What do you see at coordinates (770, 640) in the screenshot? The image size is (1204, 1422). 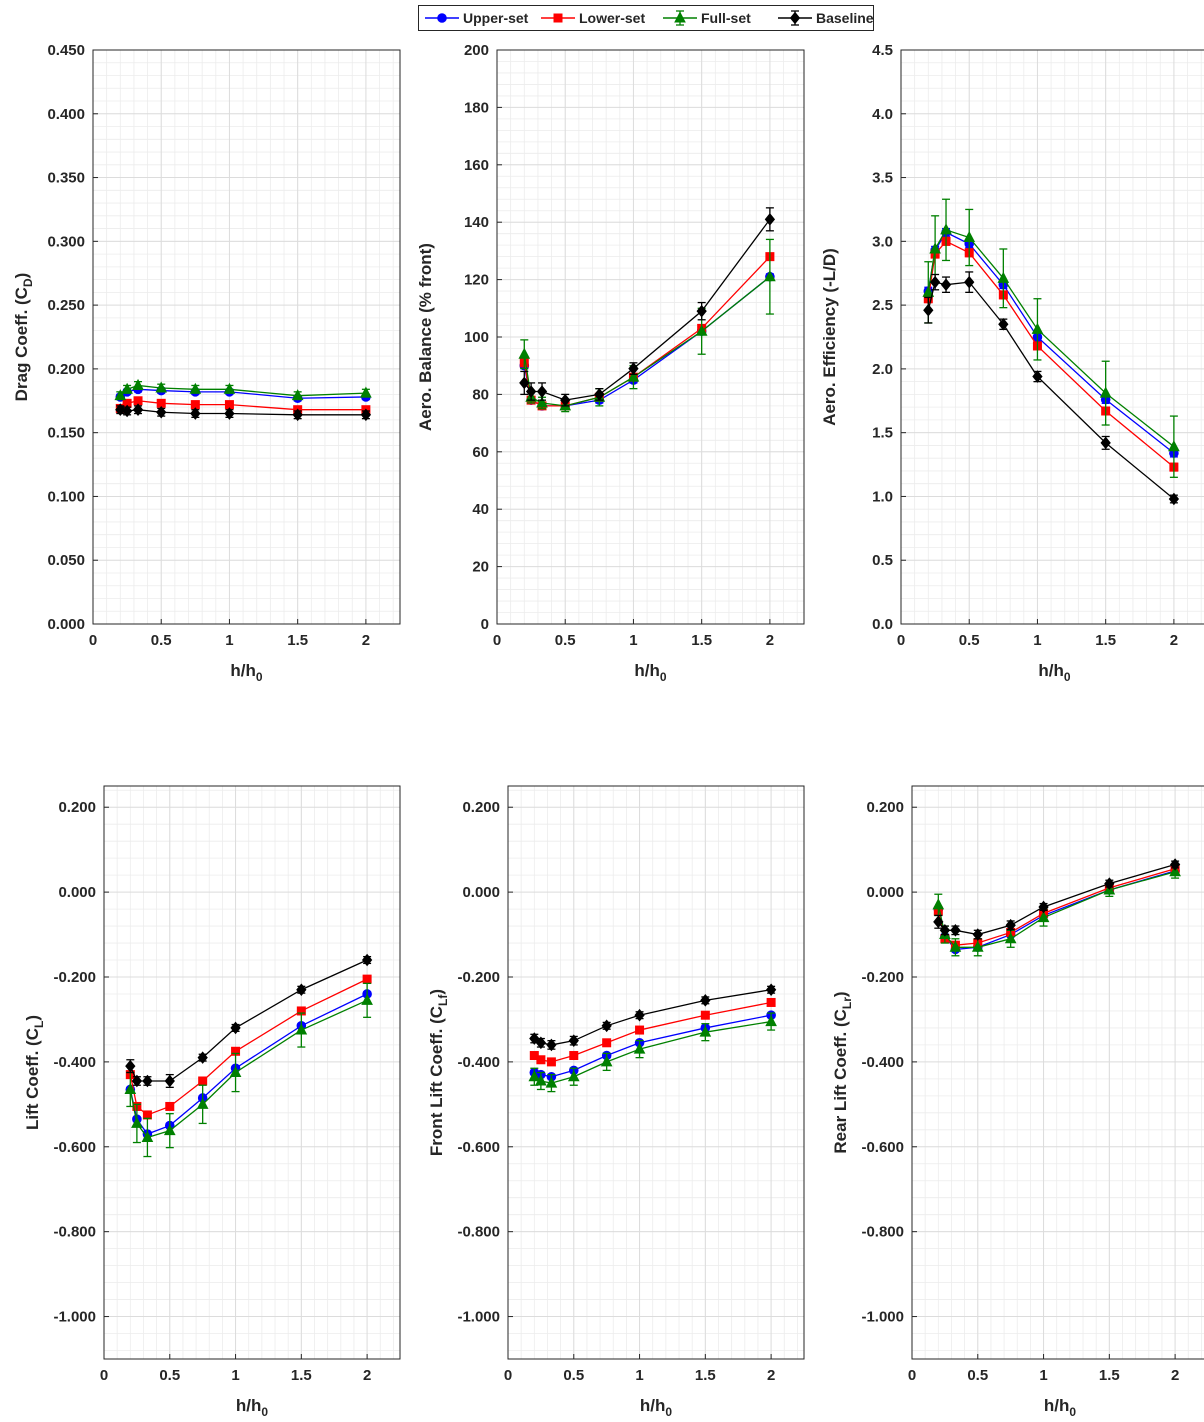 I see `x-tick-label: 2` at bounding box center [770, 640].